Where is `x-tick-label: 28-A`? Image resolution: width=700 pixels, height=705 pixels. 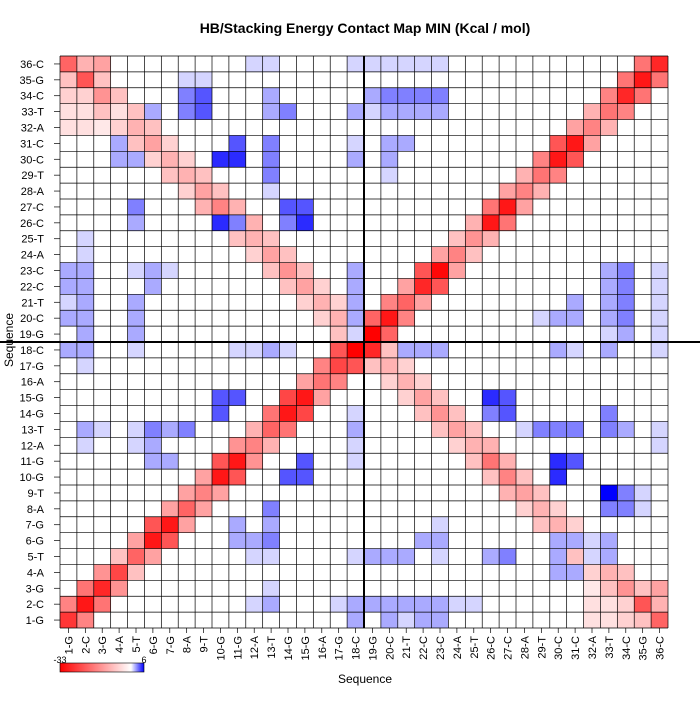
x-tick-label: 28-A is located at coordinates (525, 647).